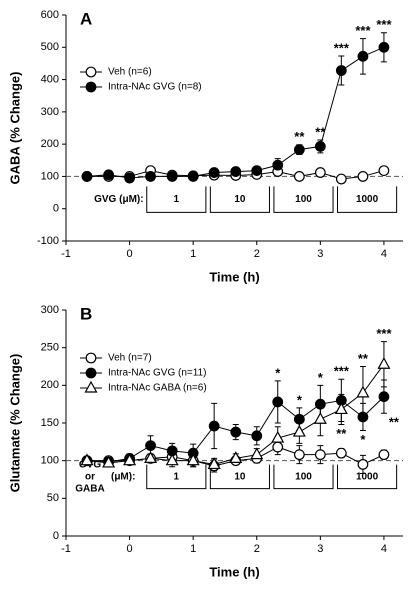 Image resolution: width=415 pixels, height=599 pixels. Describe the element at coordinates (320, 549) in the screenshot. I see `x-tick-label: 3` at that location.